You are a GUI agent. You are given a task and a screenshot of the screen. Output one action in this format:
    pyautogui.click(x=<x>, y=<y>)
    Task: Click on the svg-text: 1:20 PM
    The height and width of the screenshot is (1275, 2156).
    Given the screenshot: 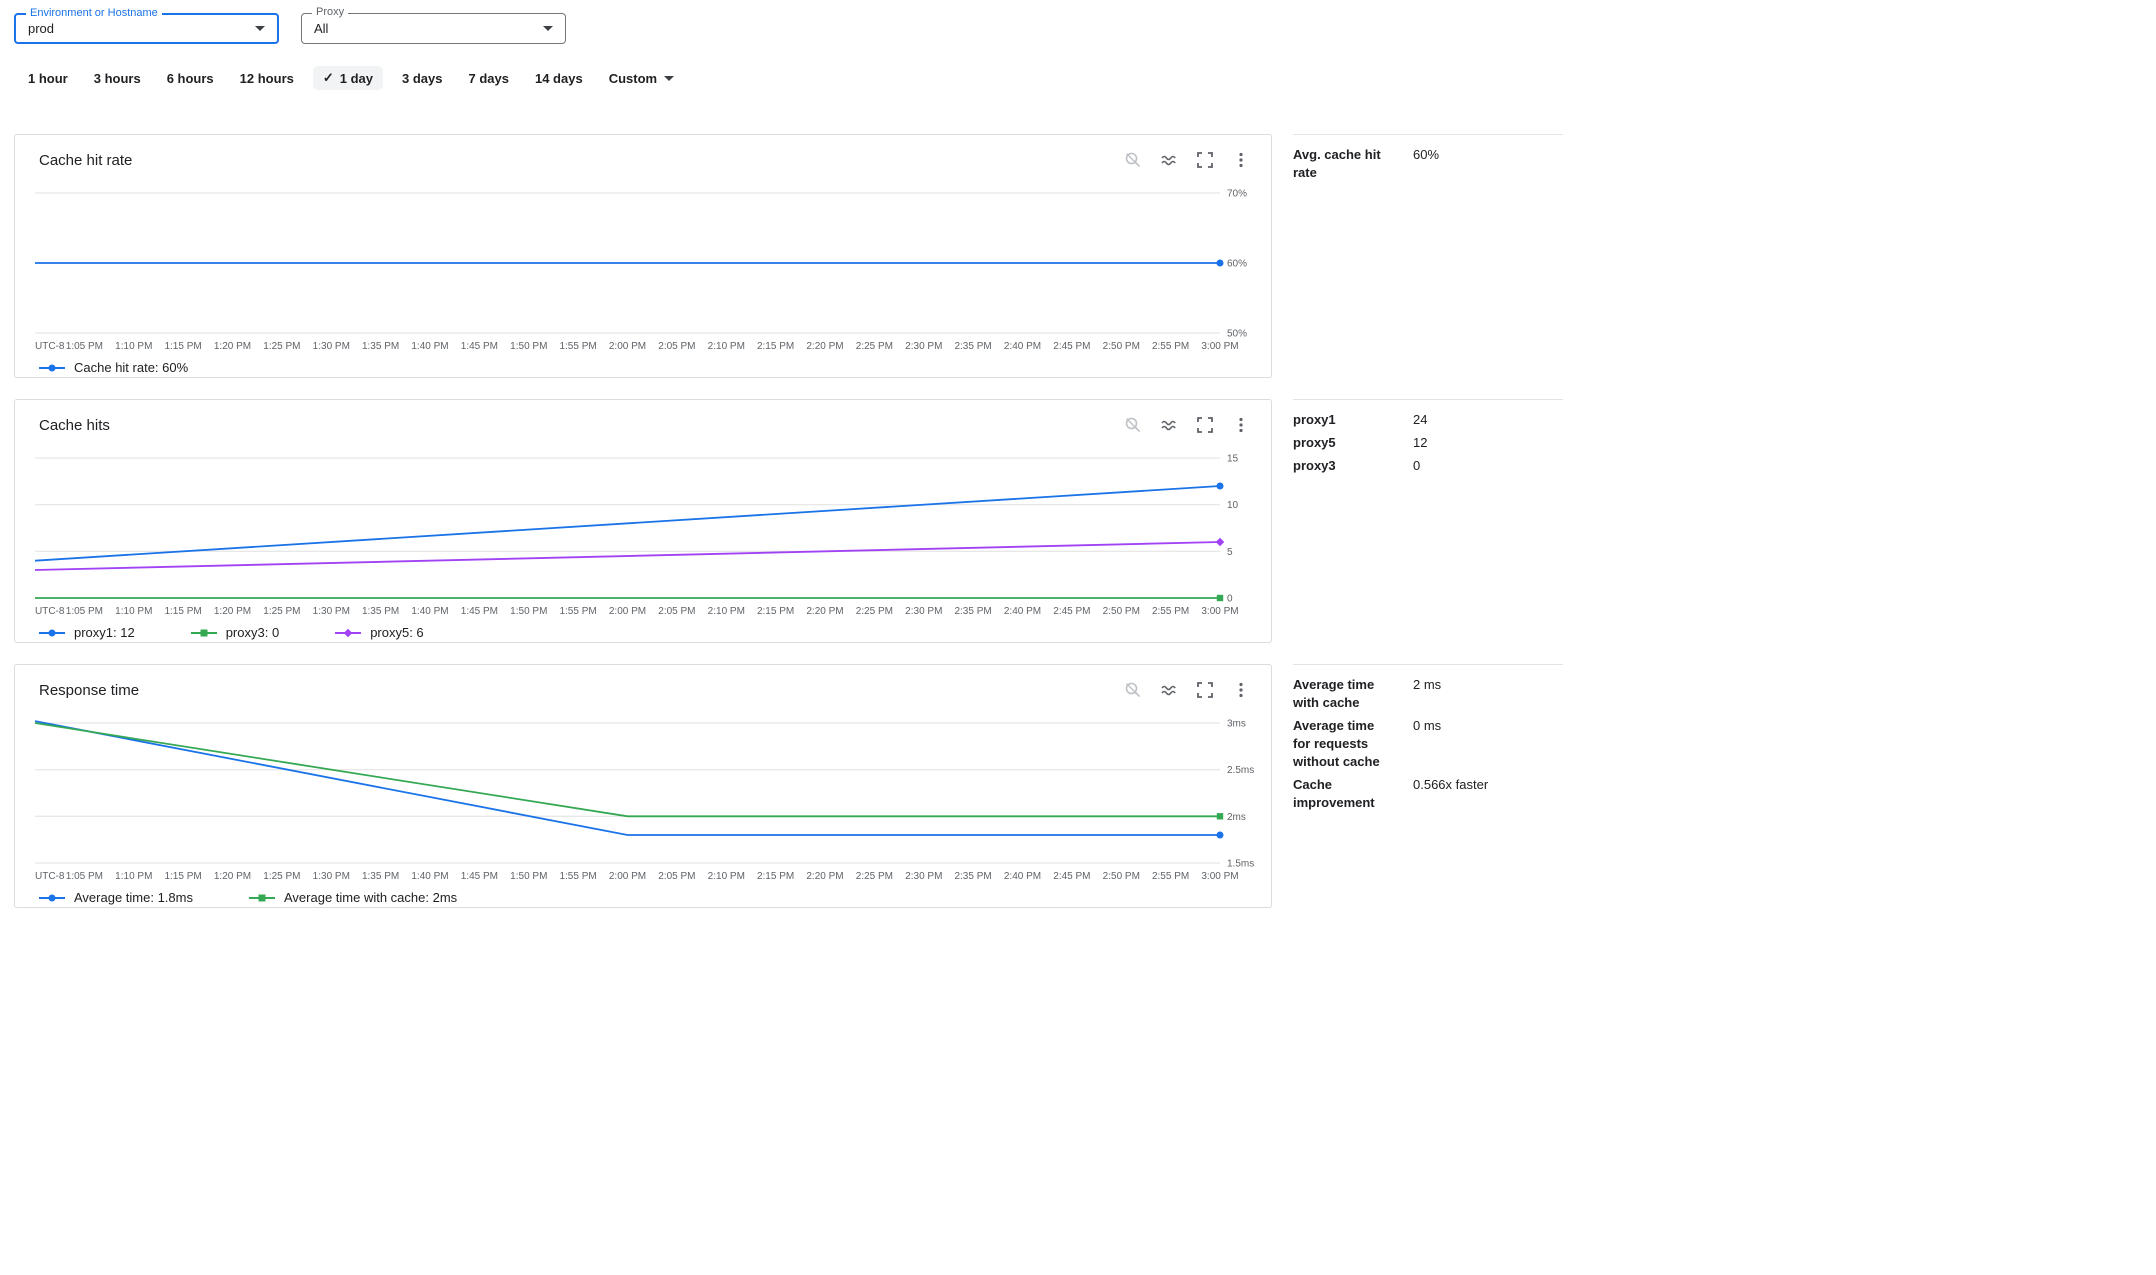 What is the action you would take?
    pyautogui.click(x=232, y=346)
    